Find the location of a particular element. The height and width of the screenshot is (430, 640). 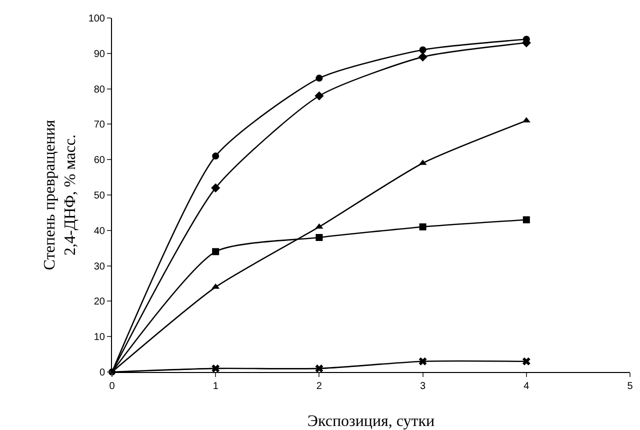

x-tick-label: 5 is located at coordinates (630, 386).